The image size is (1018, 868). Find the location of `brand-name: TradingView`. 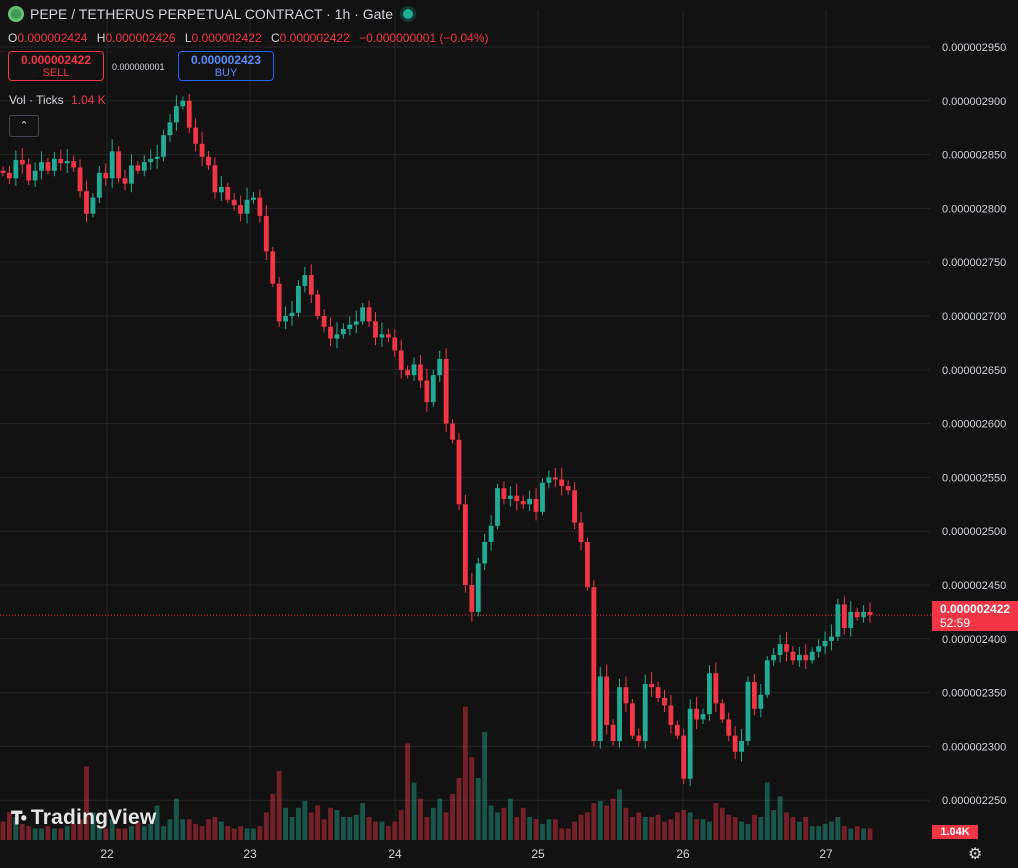

brand-name: TradingView is located at coordinates (93, 817).